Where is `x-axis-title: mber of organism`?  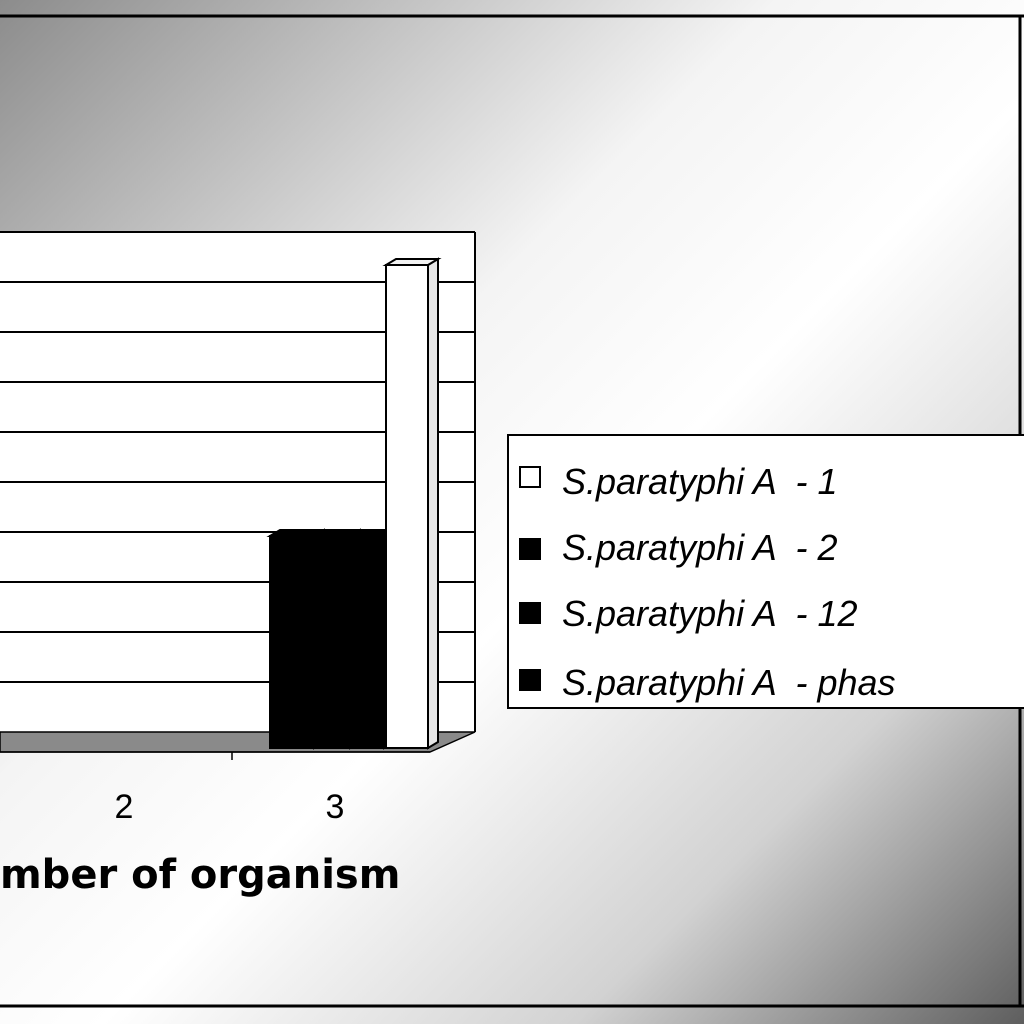
x-axis-title: mber of organism is located at coordinates (200, 875).